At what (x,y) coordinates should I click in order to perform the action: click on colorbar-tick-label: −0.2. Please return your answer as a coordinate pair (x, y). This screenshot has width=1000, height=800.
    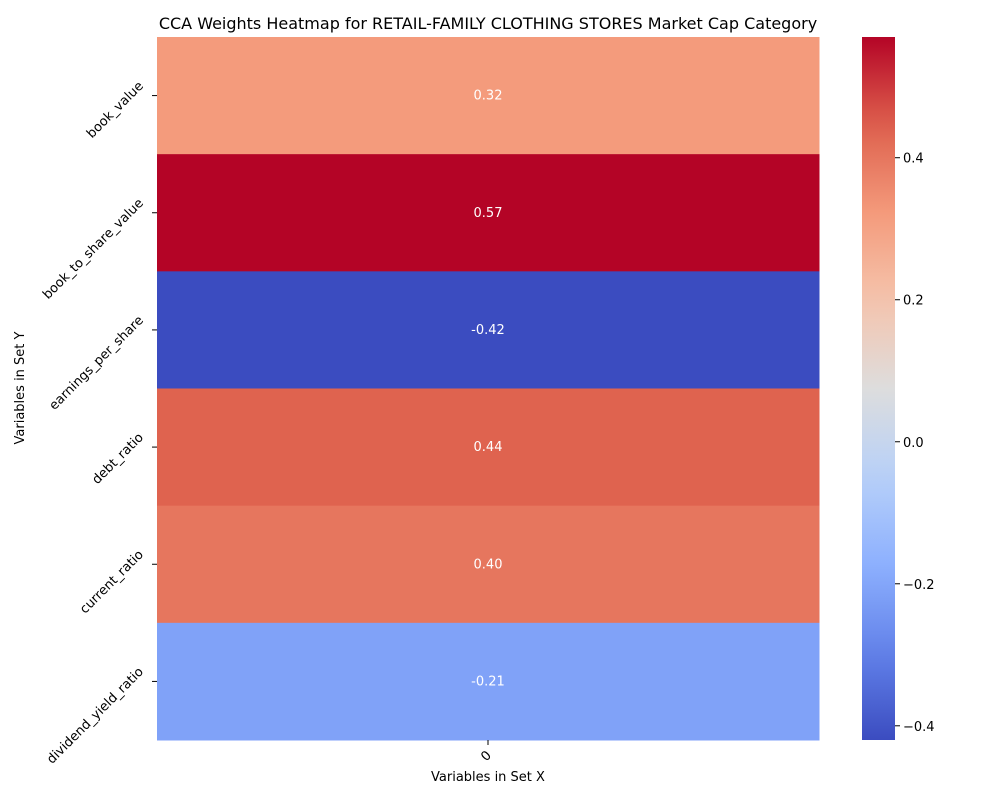
    Looking at the image, I should click on (919, 585).